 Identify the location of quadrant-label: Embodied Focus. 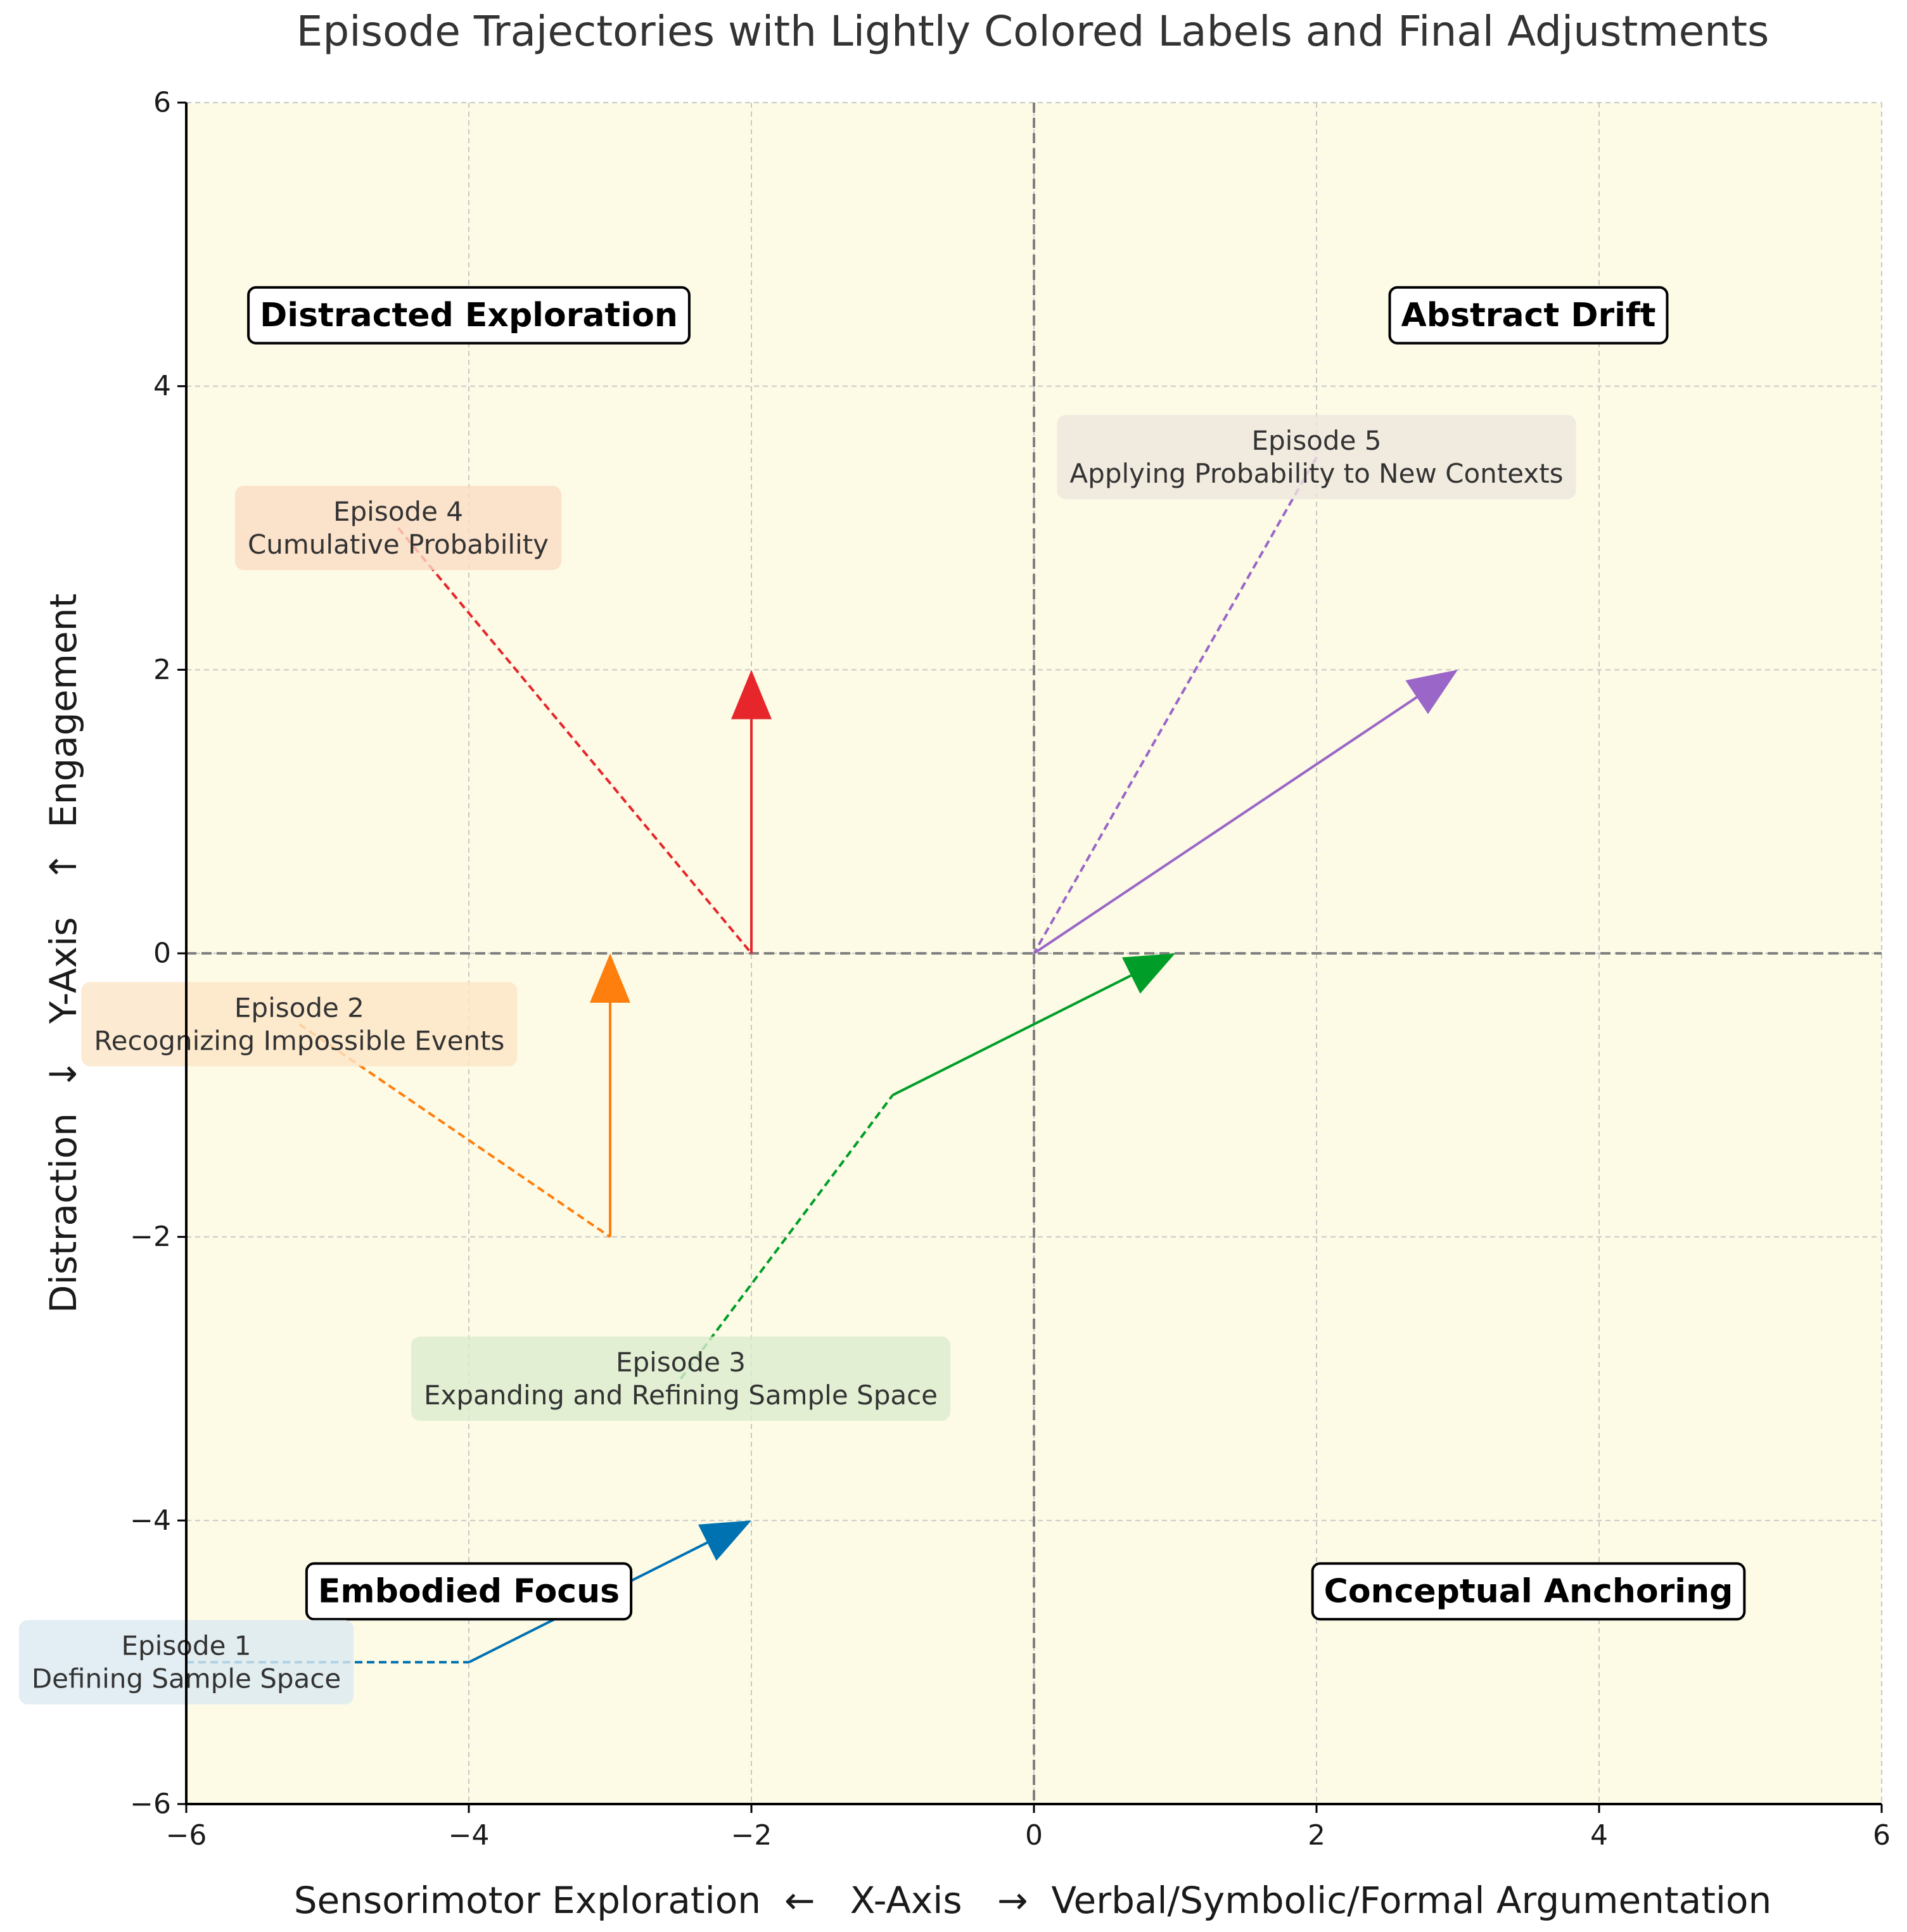
(469, 1591).